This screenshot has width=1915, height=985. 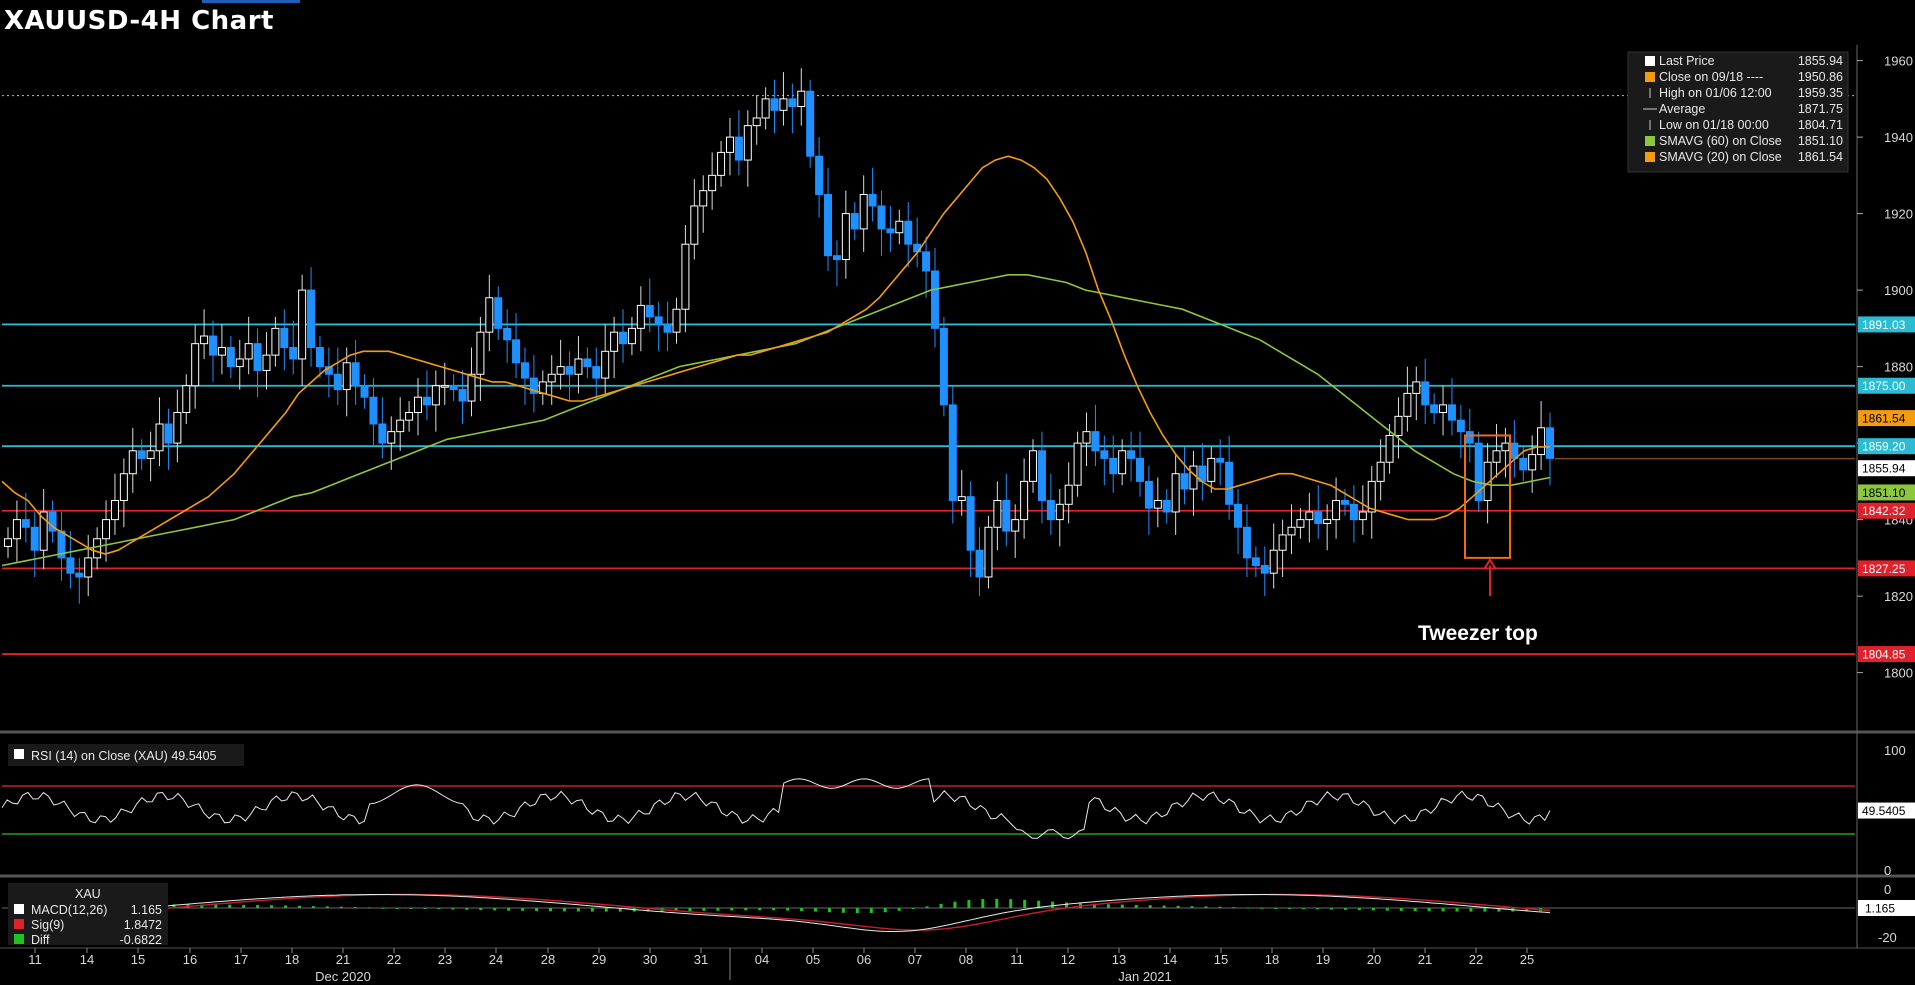 I want to click on x-tick-label: 17, so click(x=241, y=959).